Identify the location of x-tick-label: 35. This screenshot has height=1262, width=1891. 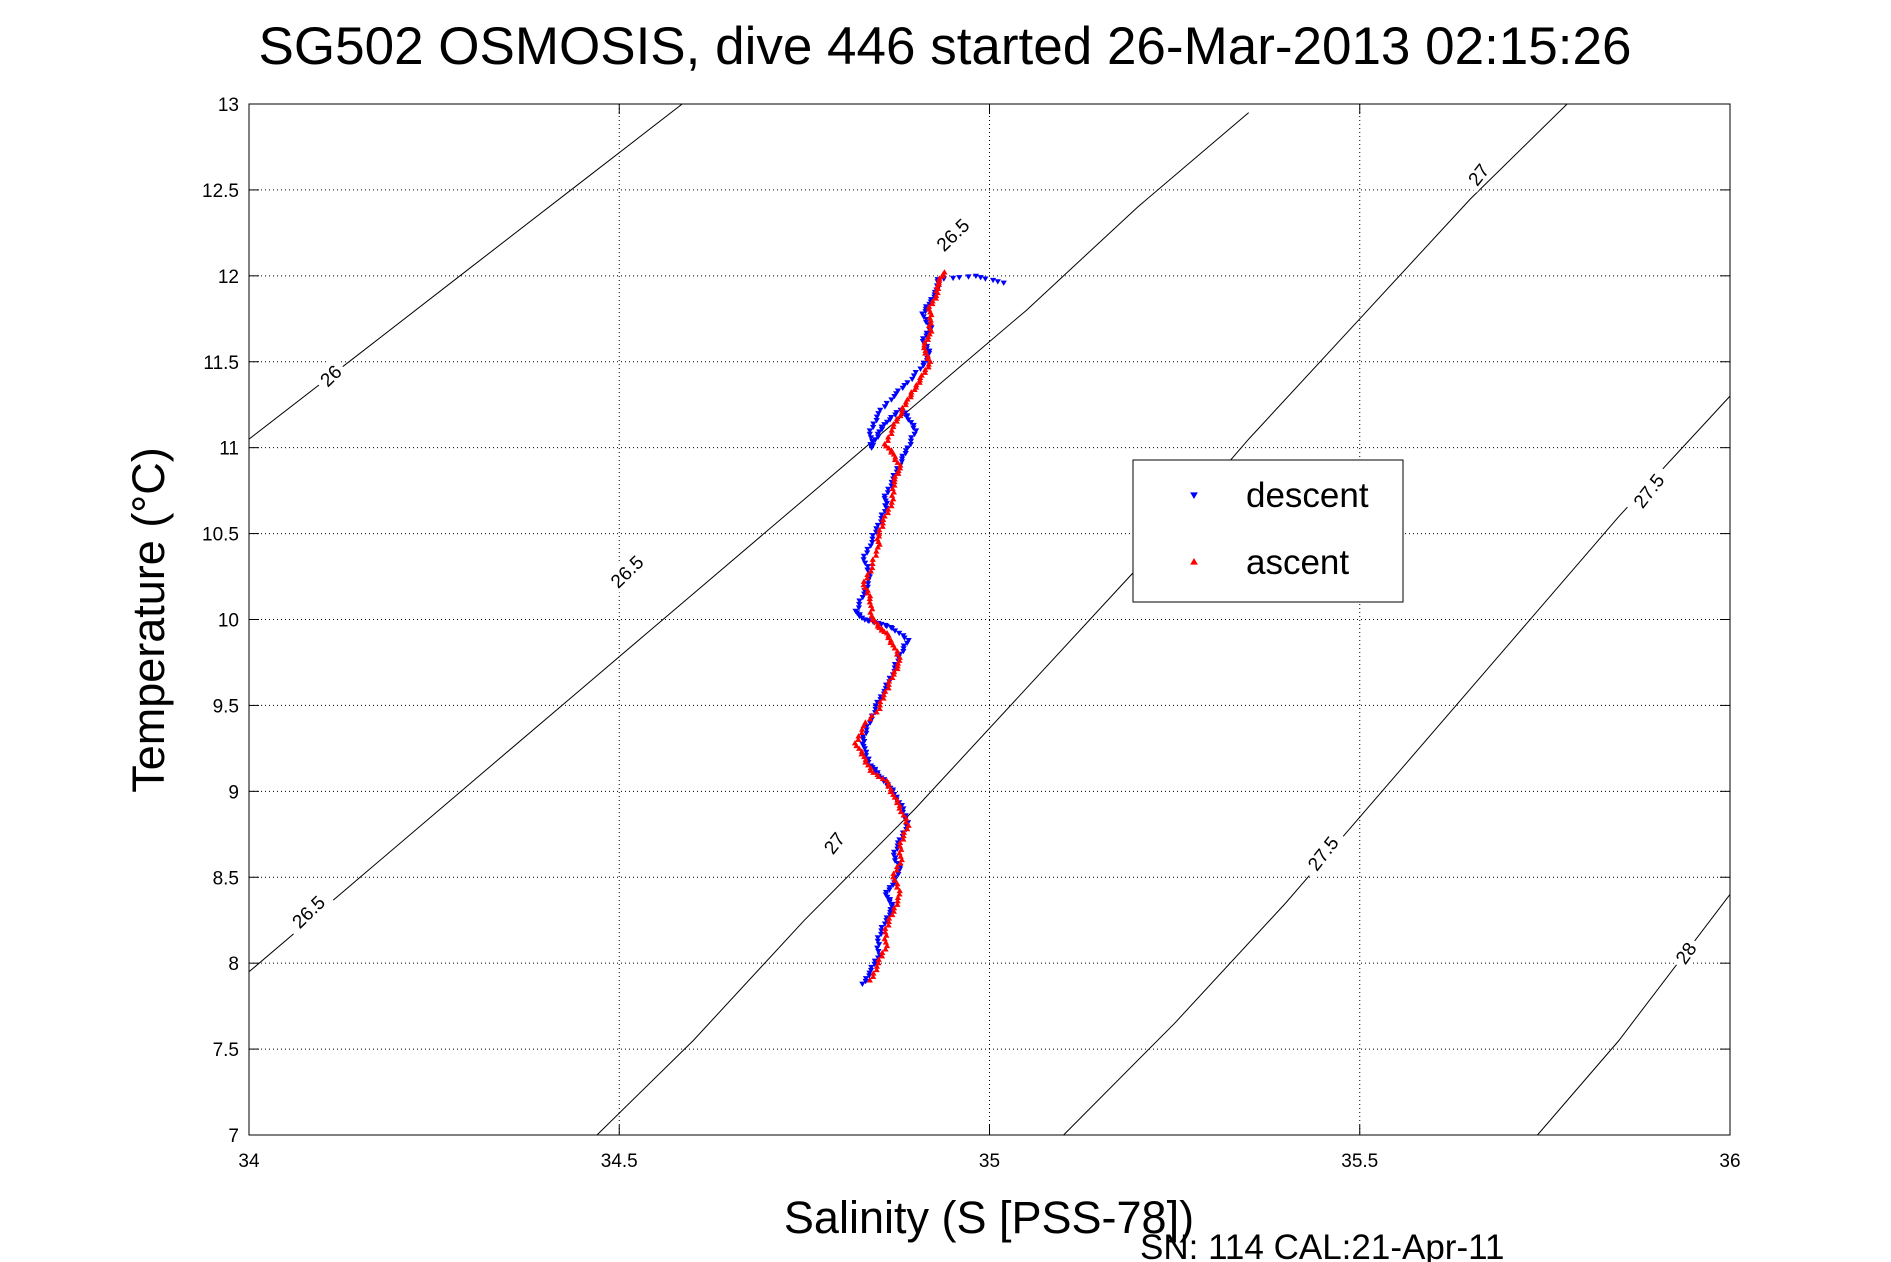
(989, 1161).